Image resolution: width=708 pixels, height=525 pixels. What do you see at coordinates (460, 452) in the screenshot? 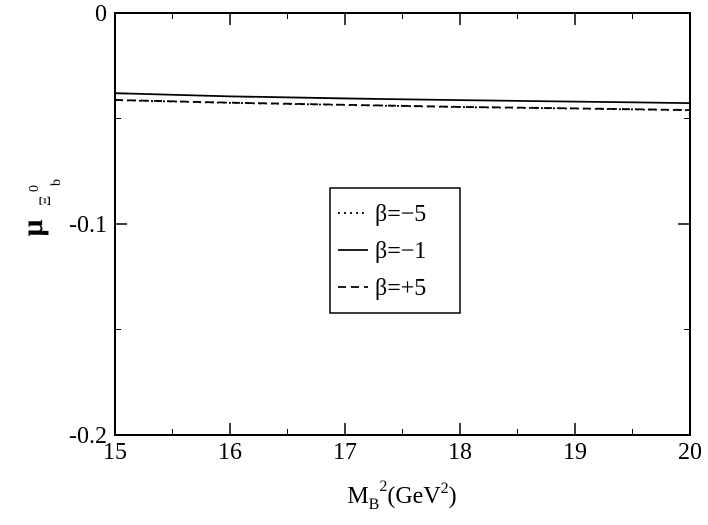
I see `x-tick-label: 18` at bounding box center [460, 452].